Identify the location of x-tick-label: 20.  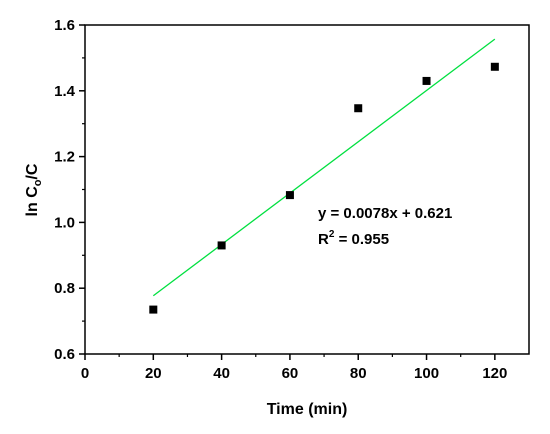
(153, 373).